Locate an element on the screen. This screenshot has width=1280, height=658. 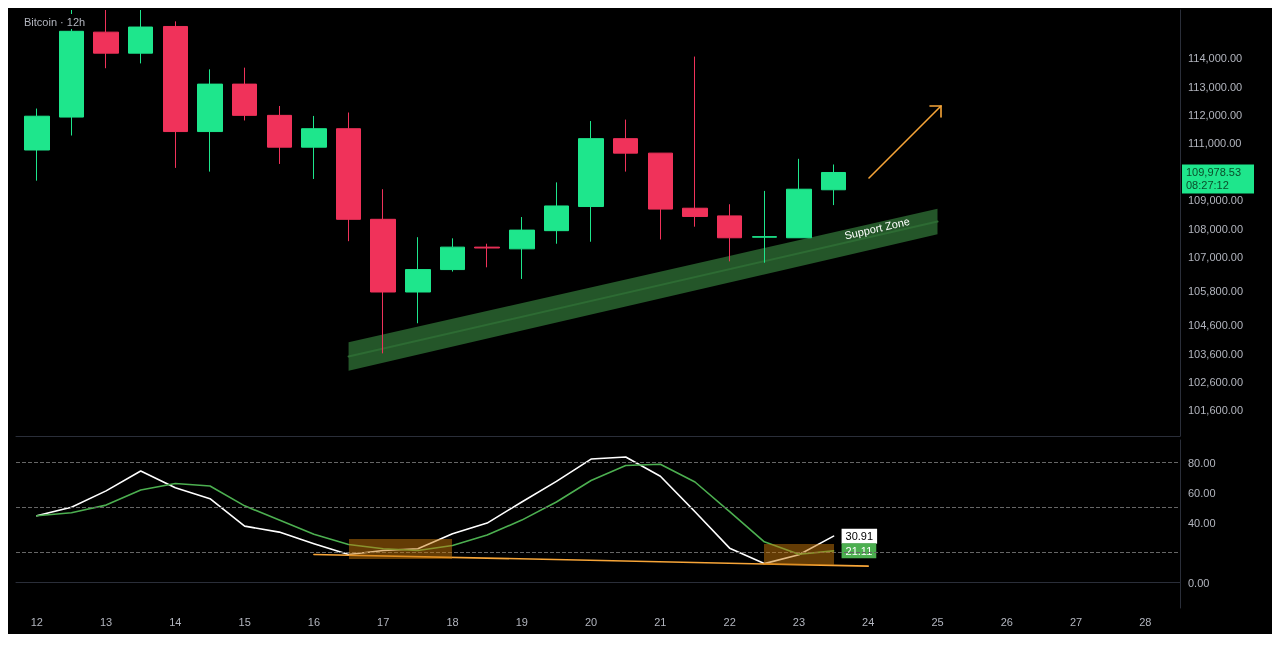
y-tick-label: 60.00 is located at coordinates (1202, 492).